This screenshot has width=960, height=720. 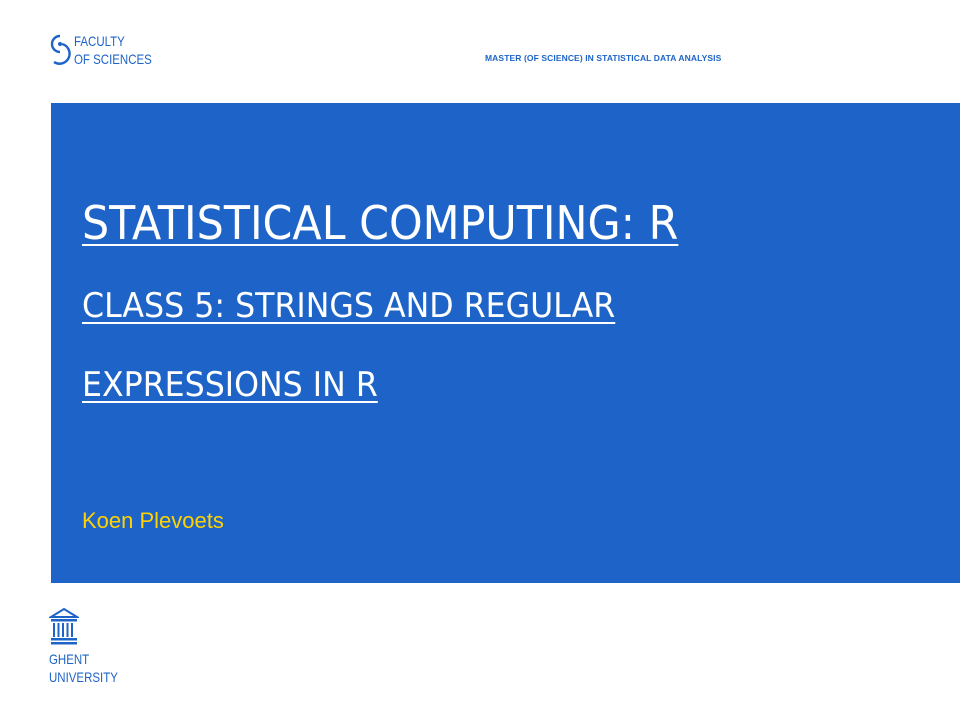 What do you see at coordinates (349, 306) in the screenshot?
I see `slide-subtitle-line1: CLASS 5: STRINGS AND REGULAR` at bounding box center [349, 306].